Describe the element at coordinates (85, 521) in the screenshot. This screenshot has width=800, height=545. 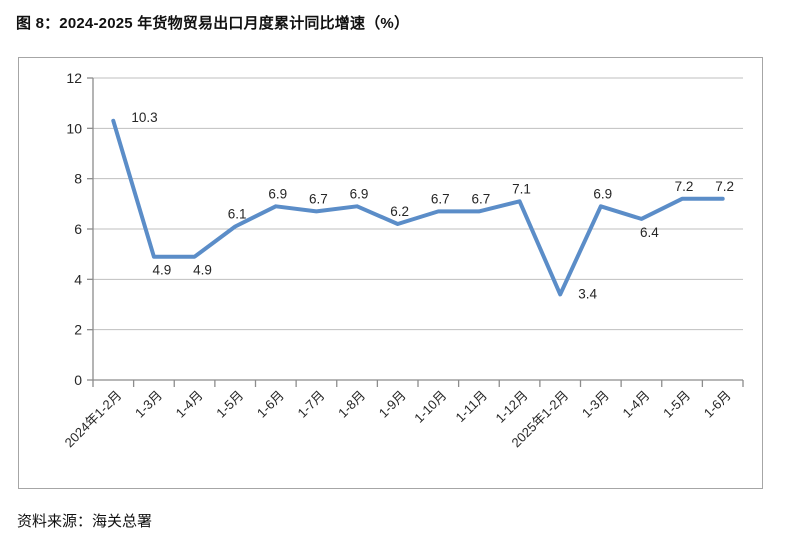
I see `source-note: 资料来源：海关总署` at that location.